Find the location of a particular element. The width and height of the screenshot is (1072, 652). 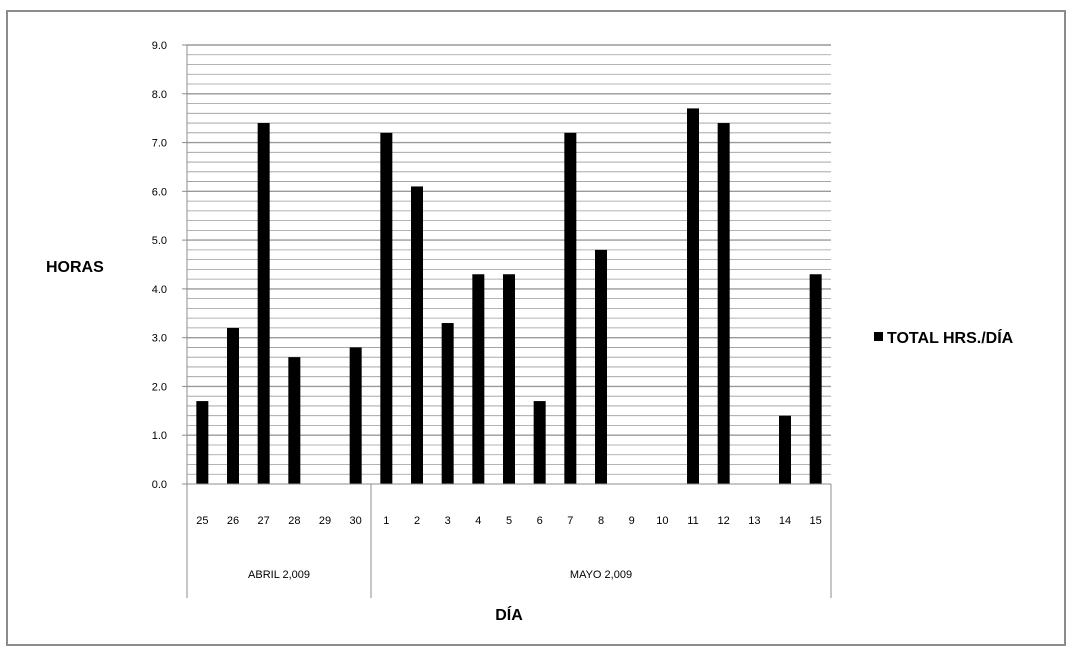

x-tick-label: 3 is located at coordinates (448, 521).